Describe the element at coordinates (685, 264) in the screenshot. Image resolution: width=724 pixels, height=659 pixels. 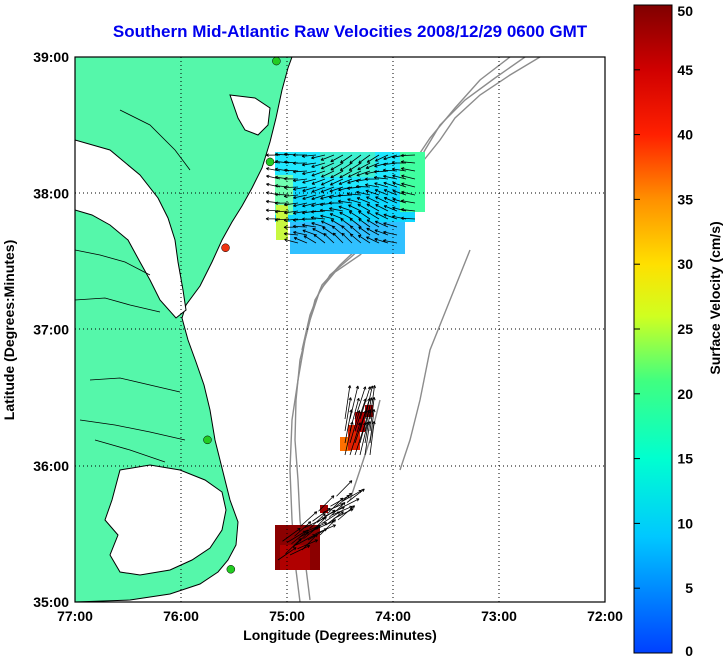
I see `colorbar-tick-label: 30` at that location.